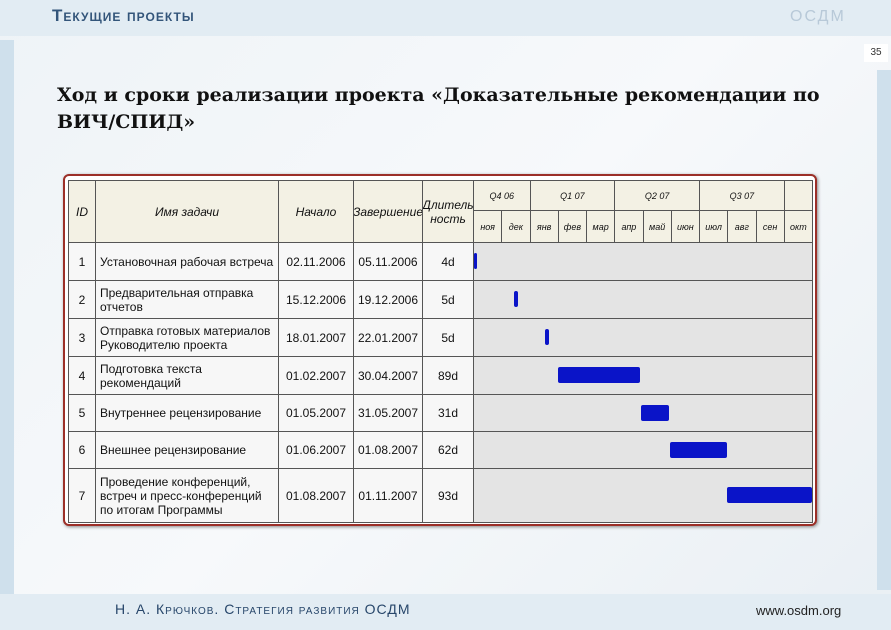 This screenshot has height=630, width=891. What do you see at coordinates (502, 195) in the screenshot?
I see `quarter-header: Q4 06` at bounding box center [502, 195].